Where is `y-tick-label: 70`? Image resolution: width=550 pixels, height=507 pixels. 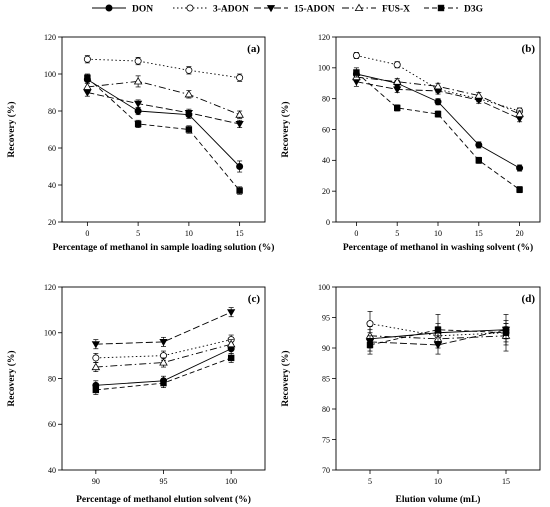 y-tick-label: 70 is located at coordinates (326, 470).